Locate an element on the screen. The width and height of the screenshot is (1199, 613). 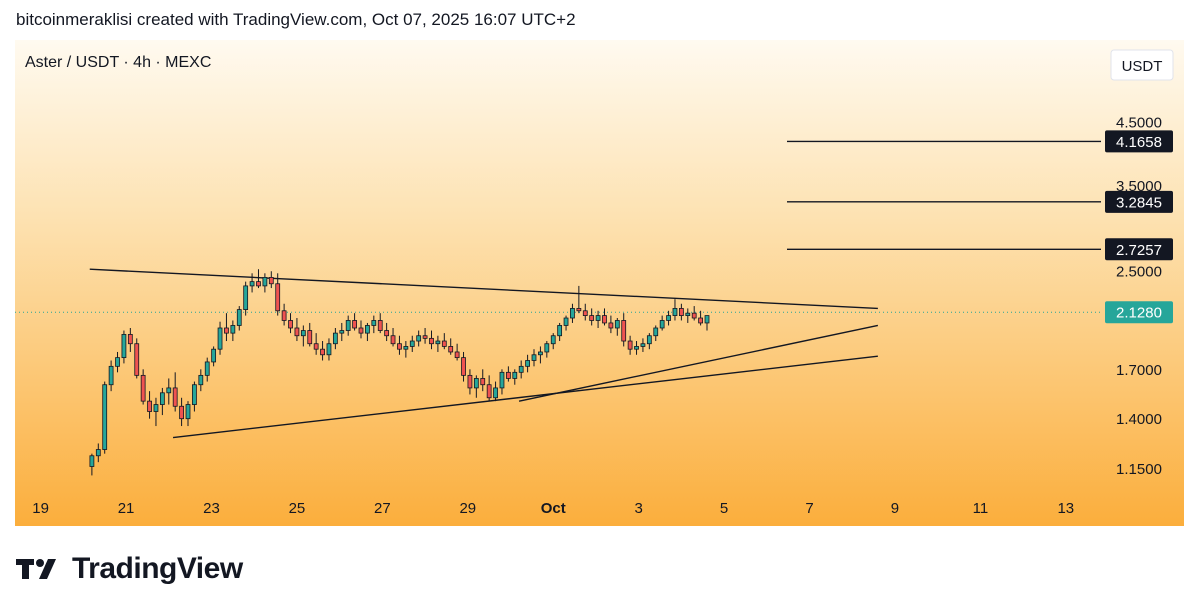
date-tick-label-9: 7 is located at coordinates (809, 508).